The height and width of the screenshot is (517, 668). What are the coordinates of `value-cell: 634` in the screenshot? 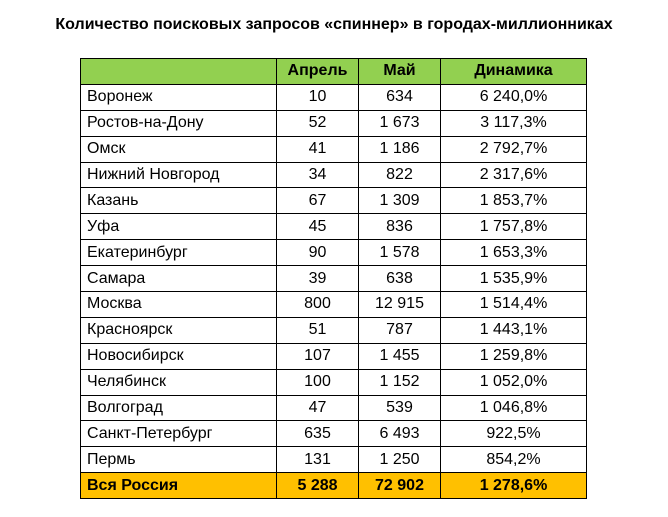 It's located at (399, 97).